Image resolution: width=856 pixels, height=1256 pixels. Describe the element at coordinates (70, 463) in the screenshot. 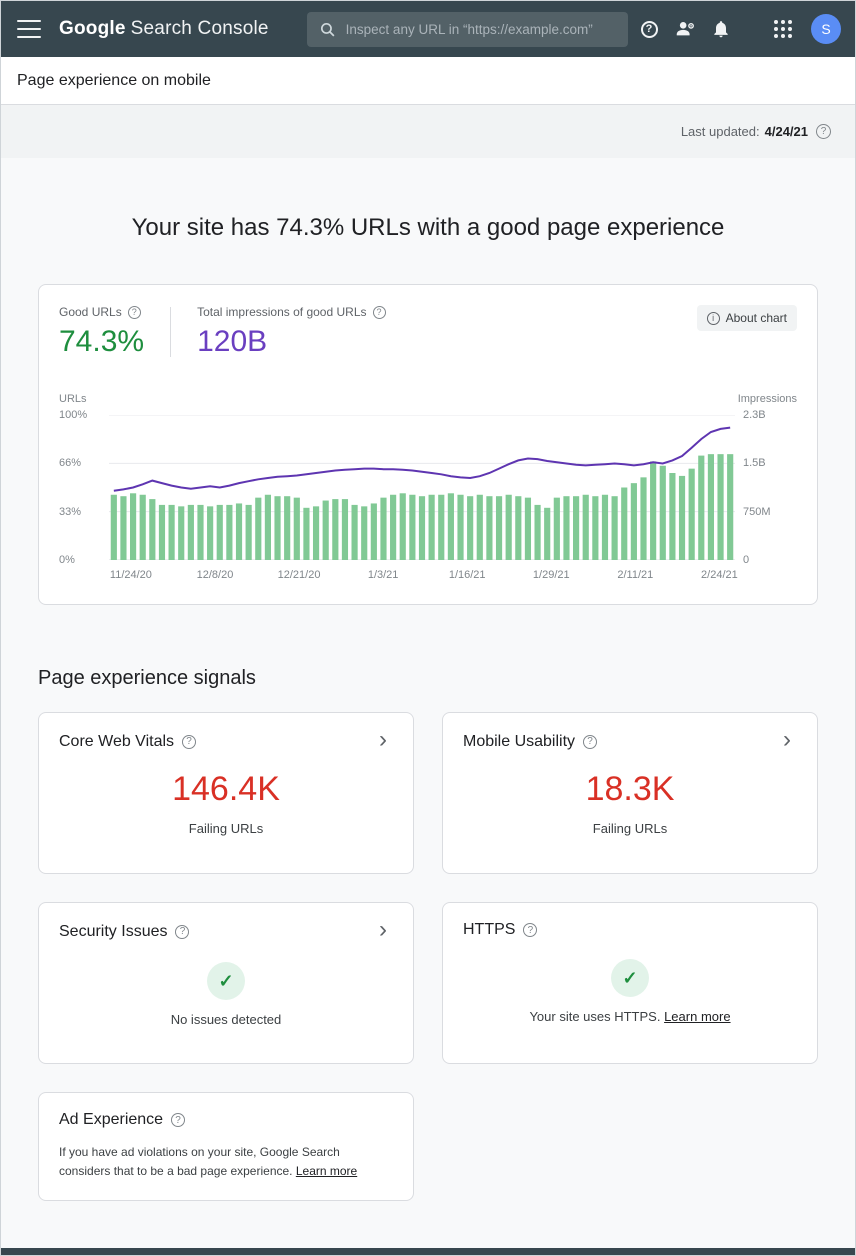

I see `left-tick-label: 66%` at that location.